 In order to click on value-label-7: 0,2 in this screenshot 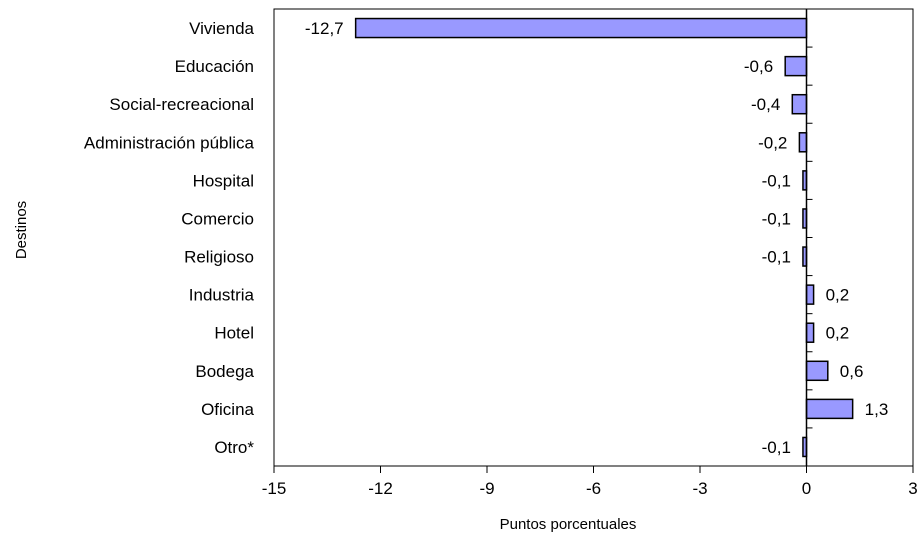, I will do `click(838, 295)`.